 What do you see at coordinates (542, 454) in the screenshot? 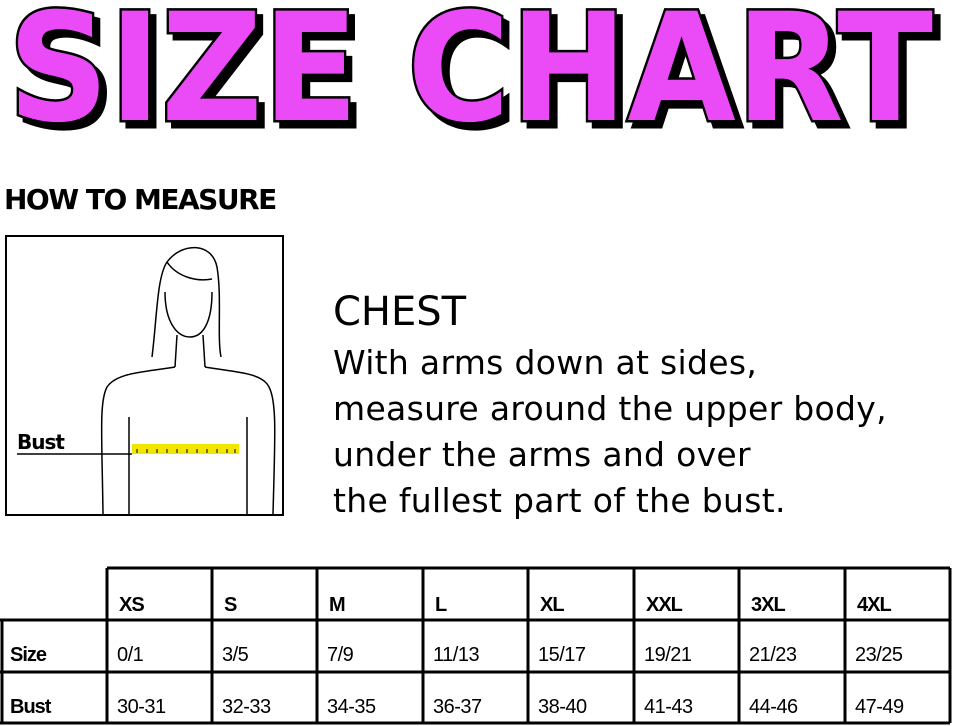
I see `chest-instruction-line: under the arms and over` at bounding box center [542, 454].